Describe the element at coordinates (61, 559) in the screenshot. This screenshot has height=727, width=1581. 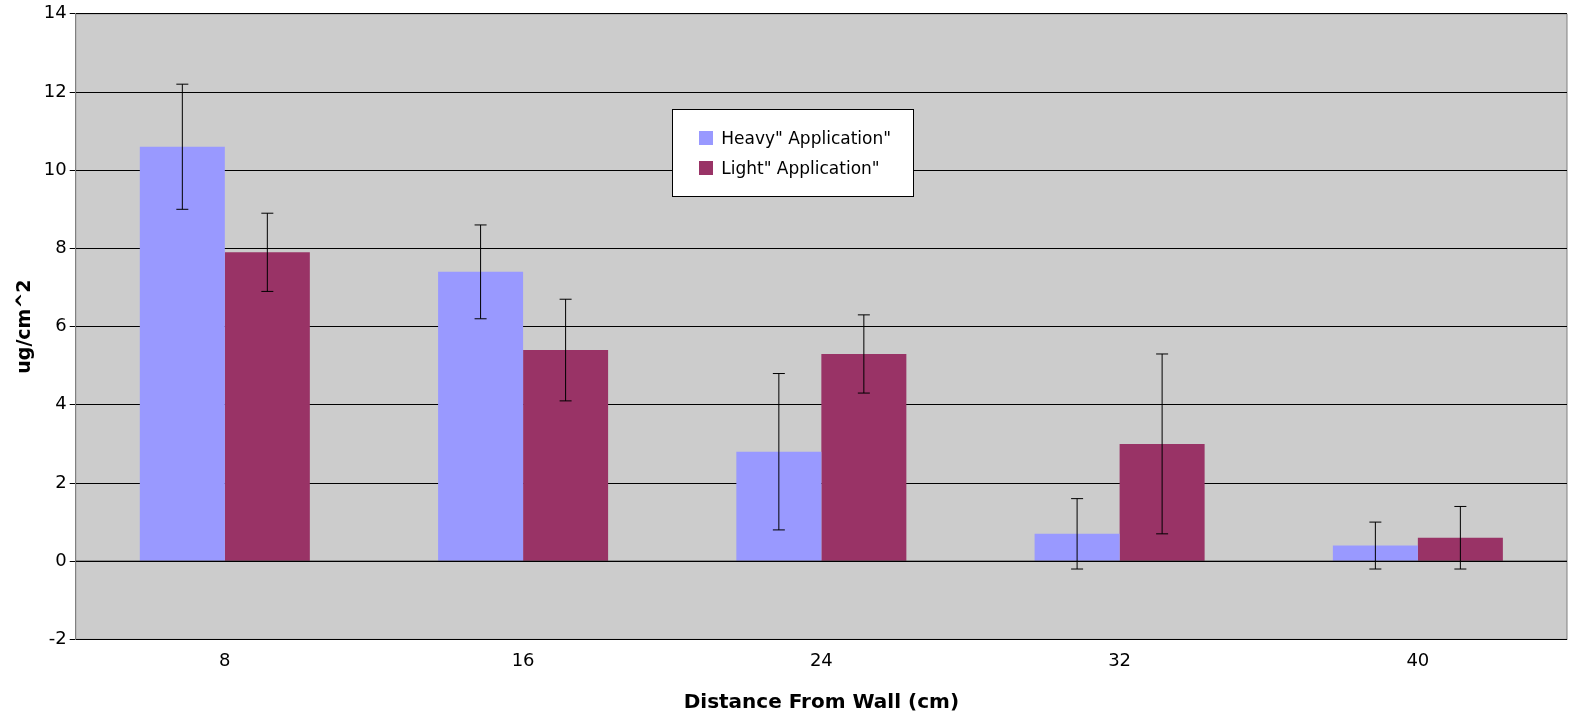
I see `y-tick-label: 0` at that location.